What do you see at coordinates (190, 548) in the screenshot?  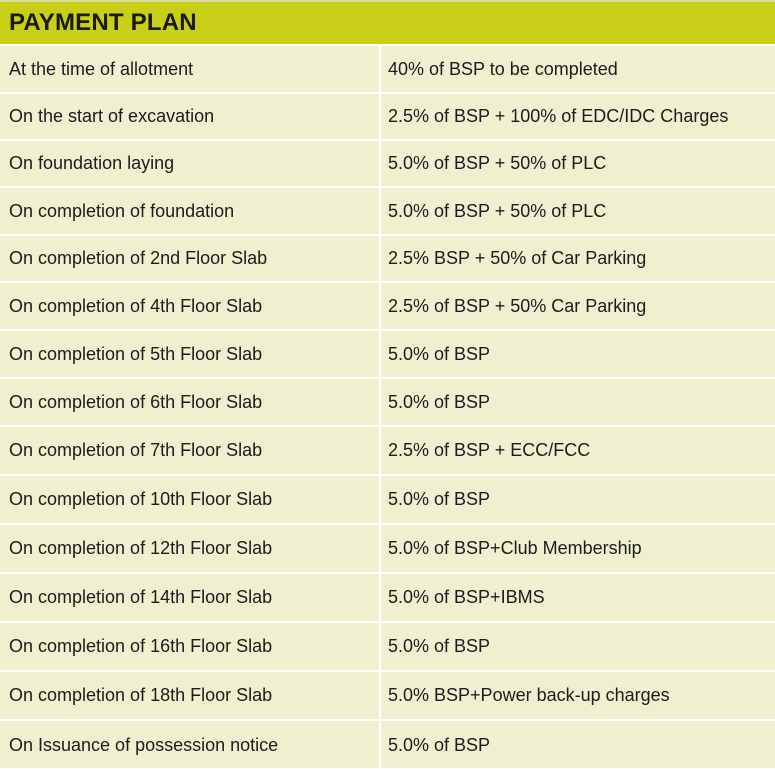 I see `stage-cell: On completion of 12th Floor Slab` at bounding box center [190, 548].